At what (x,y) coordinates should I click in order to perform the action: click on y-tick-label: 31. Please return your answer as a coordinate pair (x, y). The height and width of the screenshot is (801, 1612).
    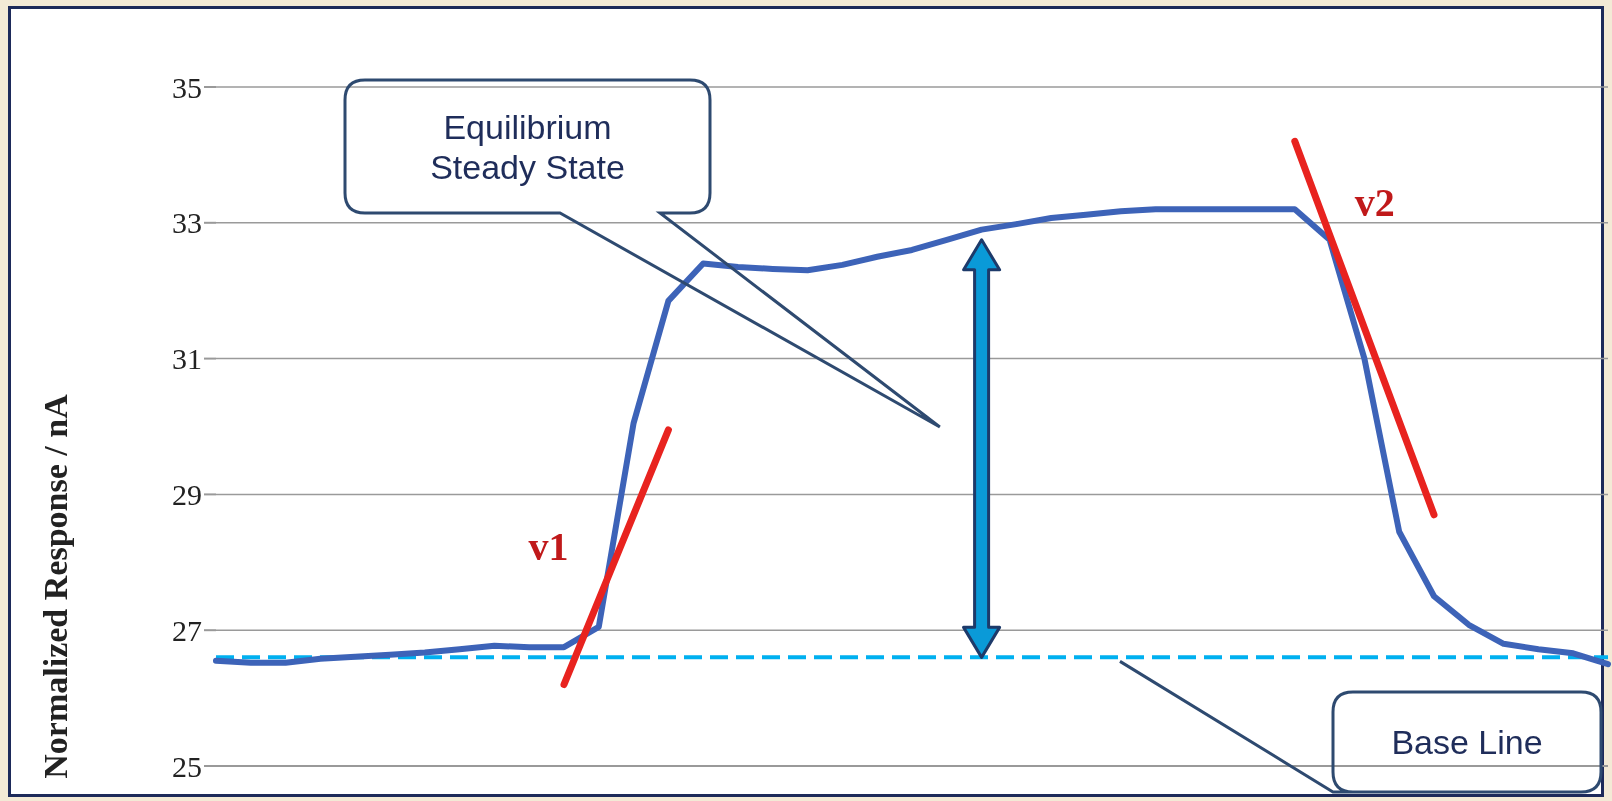
    Looking at the image, I should click on (187, 359).